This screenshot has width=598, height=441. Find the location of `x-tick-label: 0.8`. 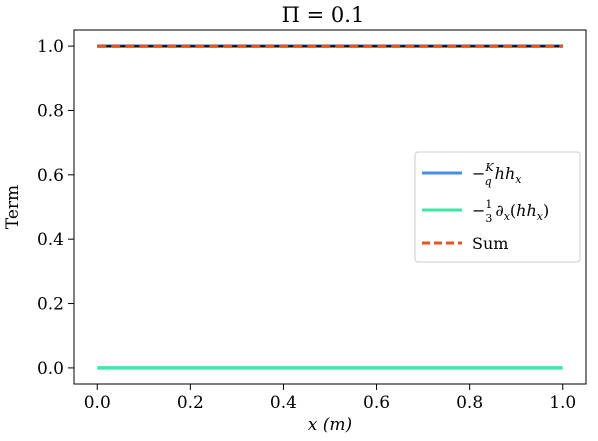

x-tick-label: 0.8 is located at coordinates (469, 403).